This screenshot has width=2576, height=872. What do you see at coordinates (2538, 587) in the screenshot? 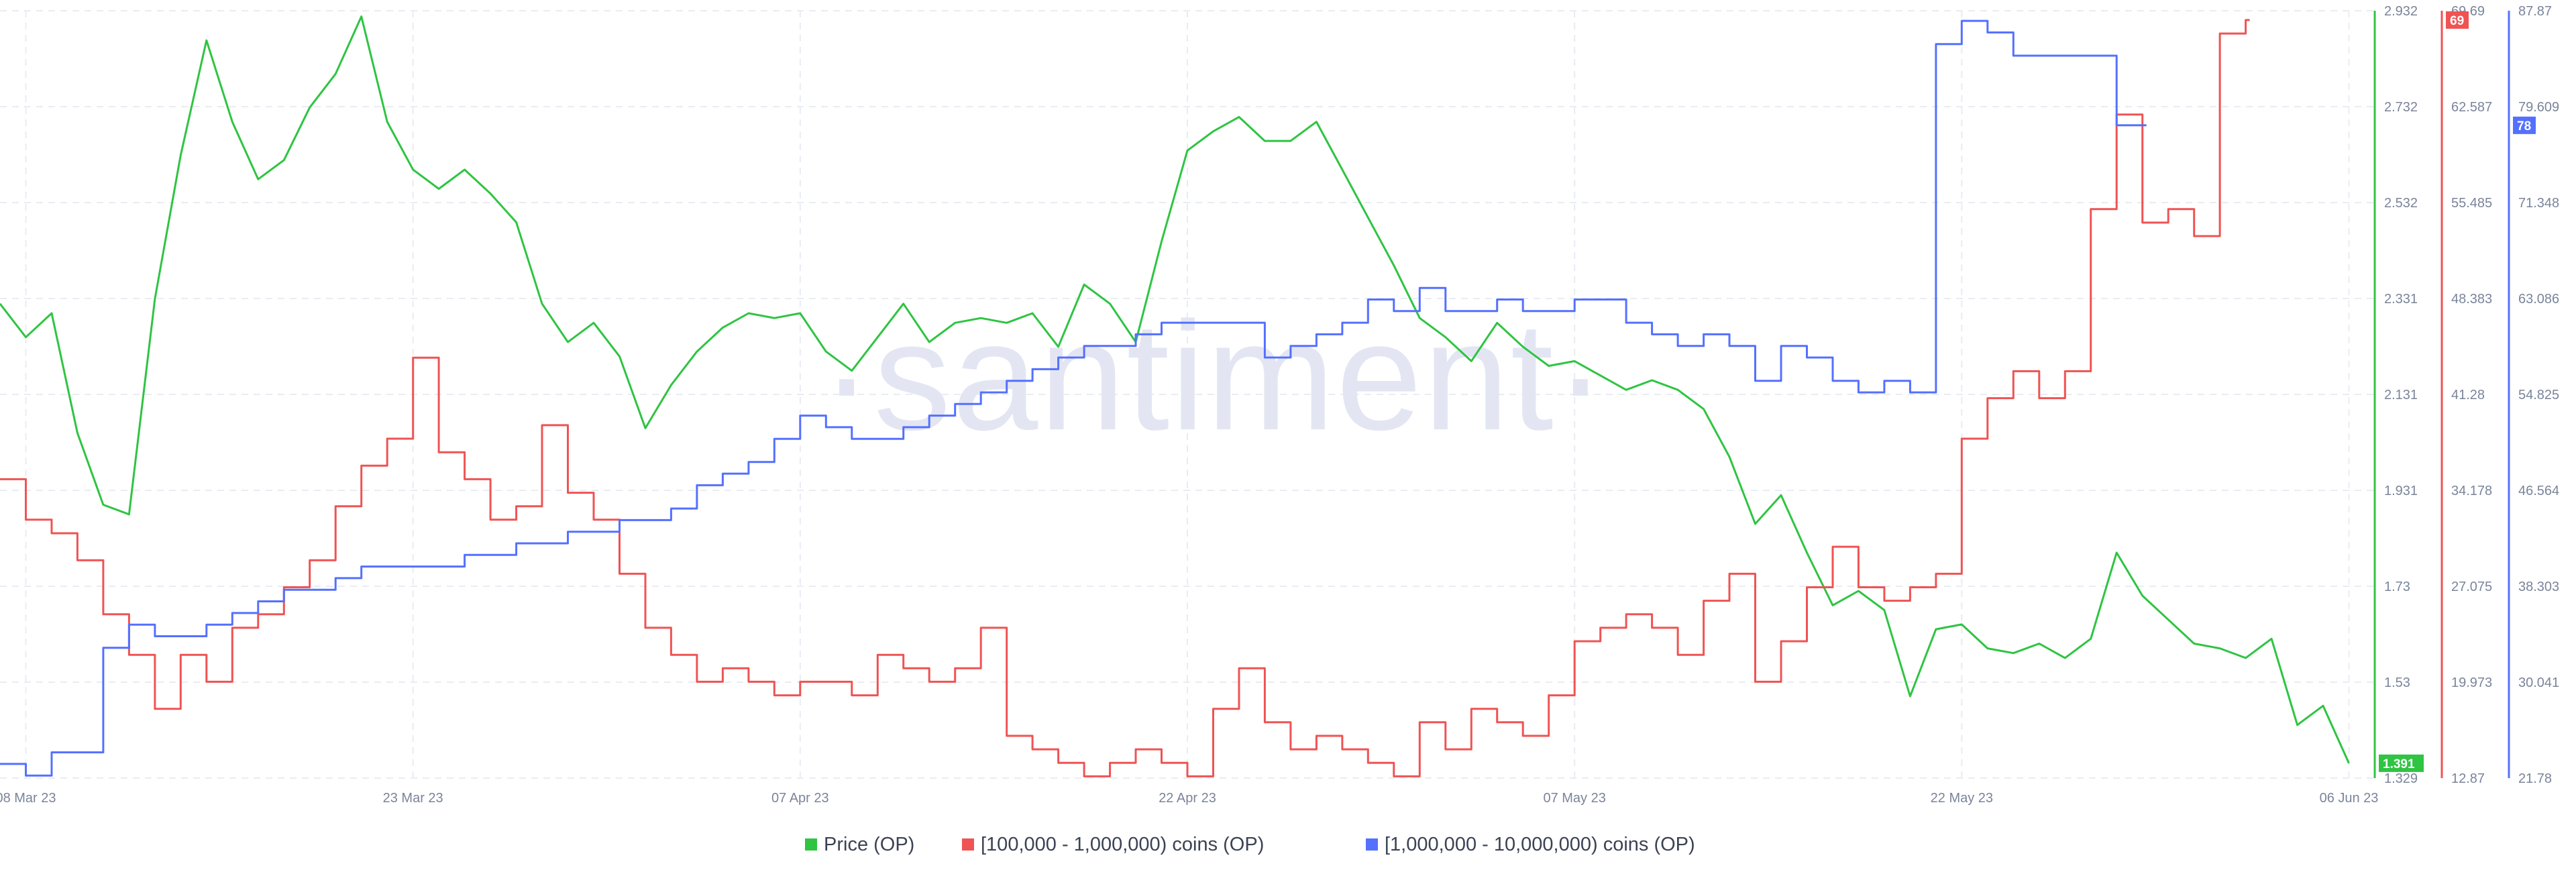
I see `y-tick-label: 38.303` at bounding box center [2538, 587].